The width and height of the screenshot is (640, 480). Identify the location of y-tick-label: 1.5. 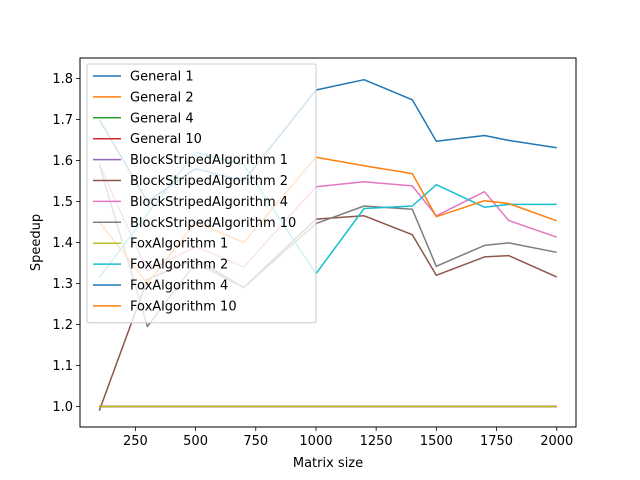
(62, 202).